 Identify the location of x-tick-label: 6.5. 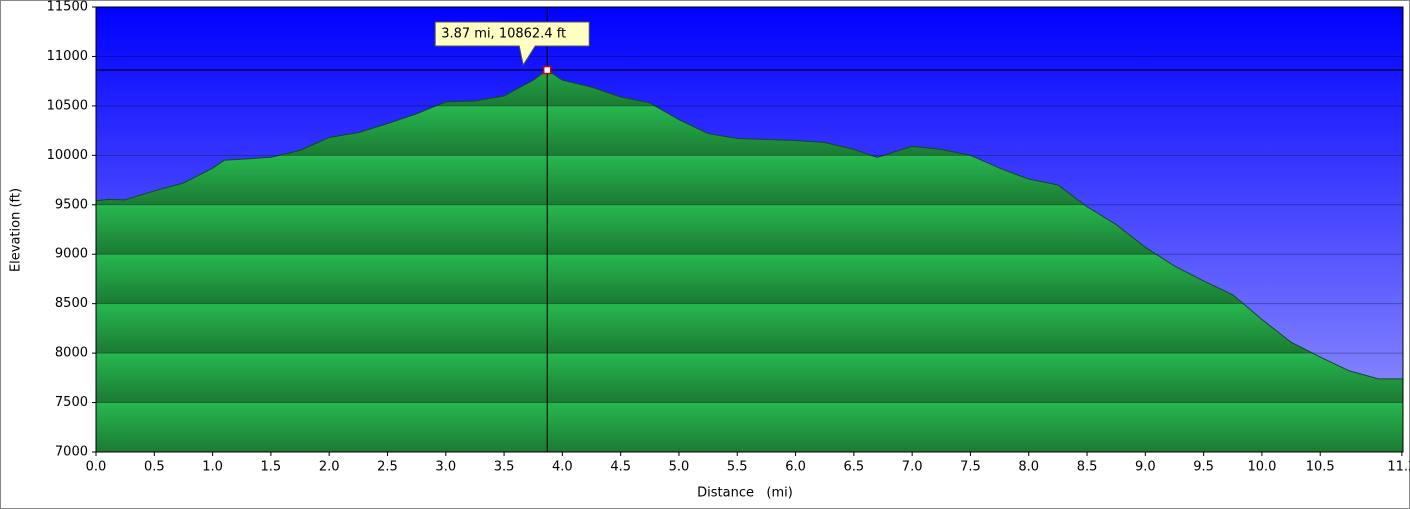
(854, 467).